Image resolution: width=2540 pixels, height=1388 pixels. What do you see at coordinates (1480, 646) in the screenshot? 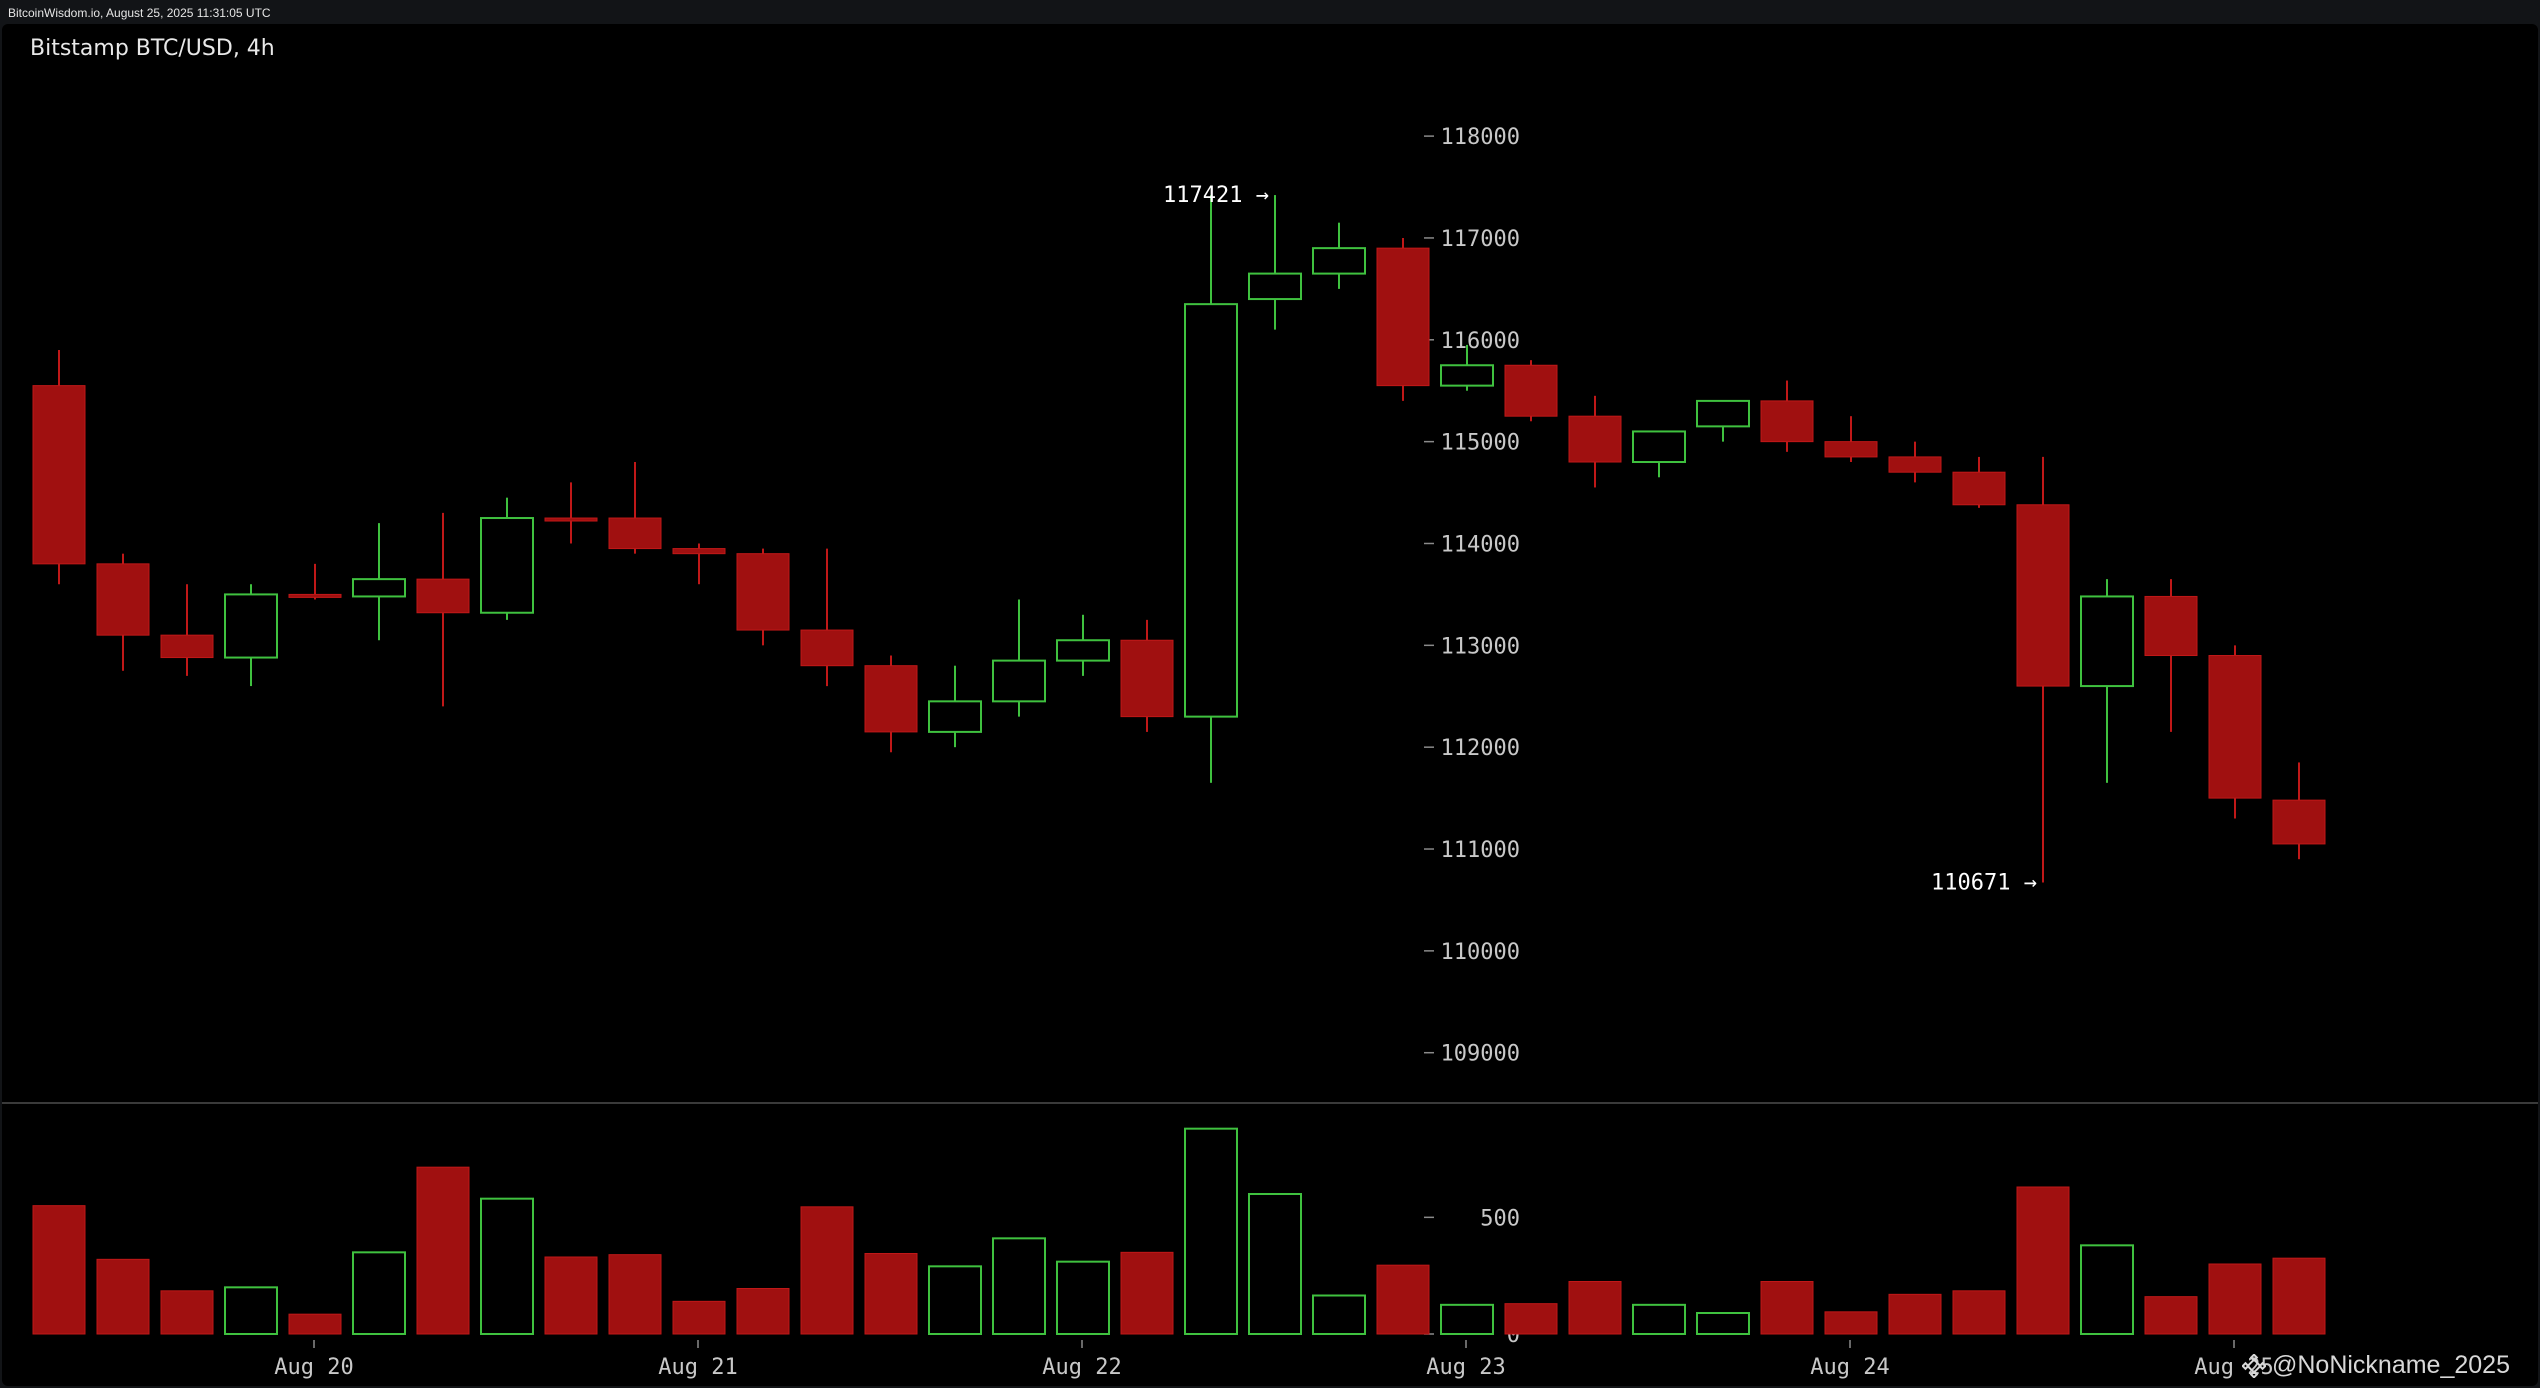
I see `price-tick-label: 113000` at bounding box center [1480, 646].